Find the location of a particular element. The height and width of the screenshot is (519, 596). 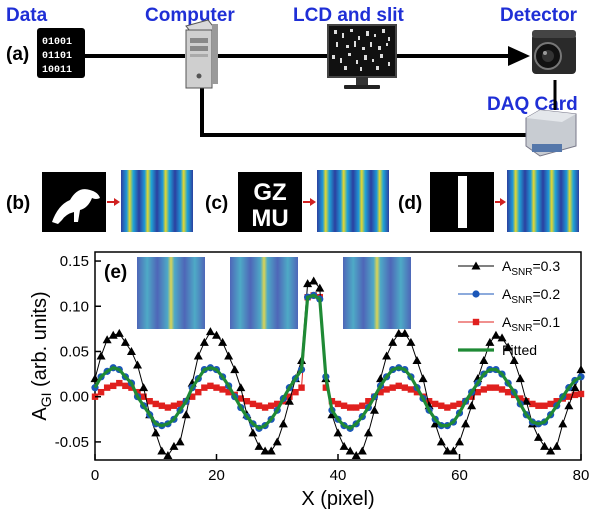

legend-entry: ASNR=0.2 is located at coordinates (509, 296).